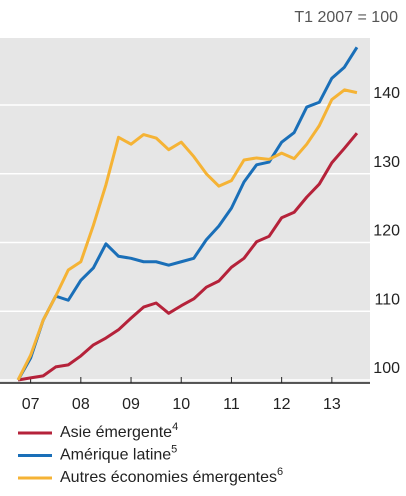 This screenshot has height=496, width=406. Describe the element at coordinates (282, 404) in the screenshot. I see `x-tick-label: 12` at that location.